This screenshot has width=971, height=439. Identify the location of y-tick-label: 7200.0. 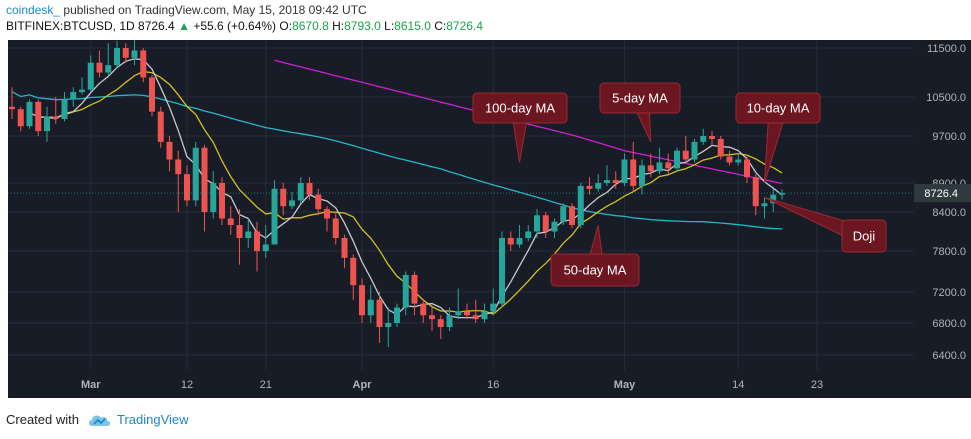
(949, 293).